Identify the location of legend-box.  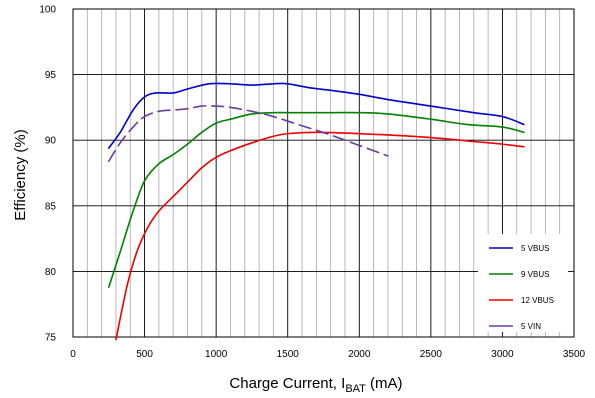
(523, 283).